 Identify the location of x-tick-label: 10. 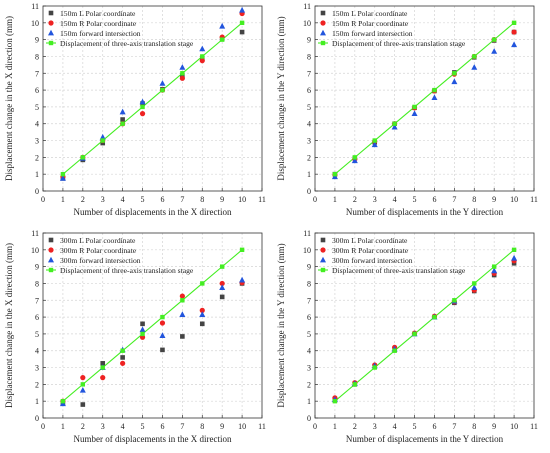
(514, 426).